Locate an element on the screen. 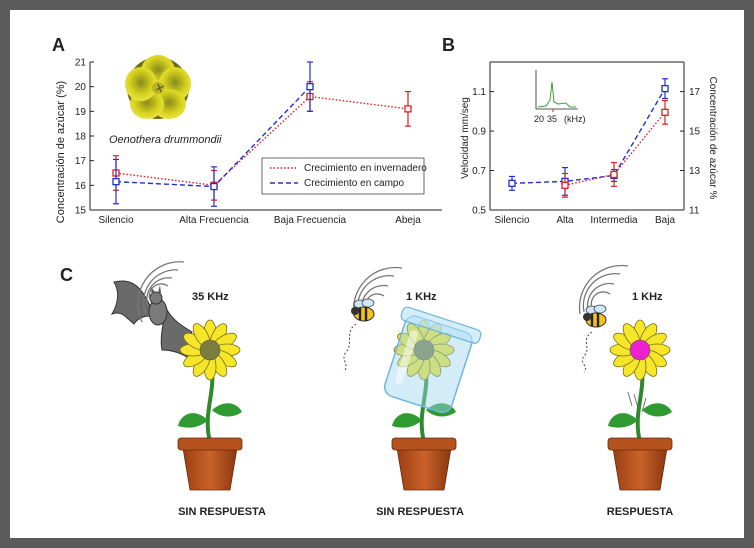 The height and width of the screenshot is (548, 754). specimen-label: Oenothera drummondii is located at coordinates (165, 140).